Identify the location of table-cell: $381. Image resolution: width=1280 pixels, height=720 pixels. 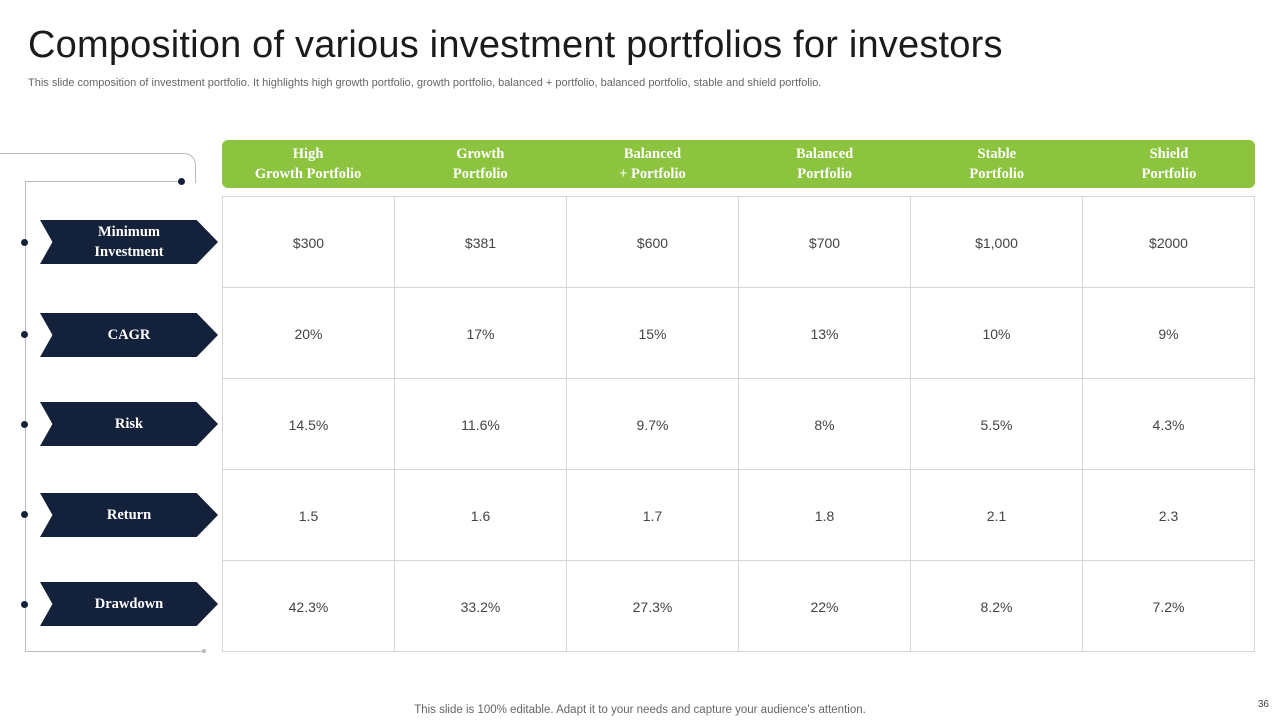
(481, 242).